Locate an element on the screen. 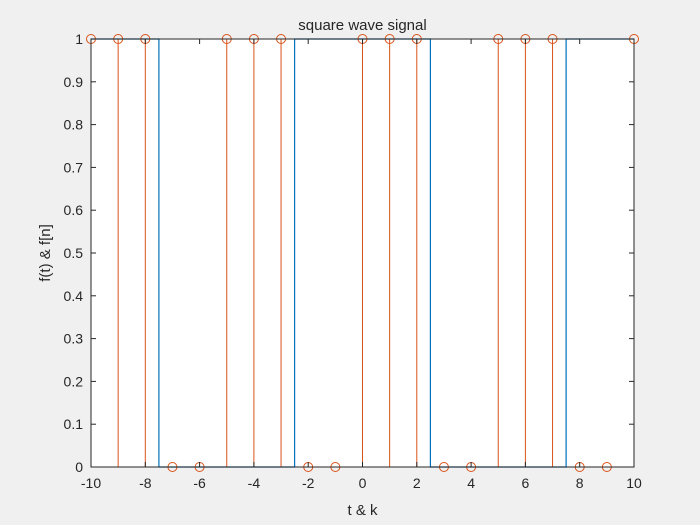 This screenshot has width=700, height=525. x-tick-label: 10 is located at coordinates (634, 483).